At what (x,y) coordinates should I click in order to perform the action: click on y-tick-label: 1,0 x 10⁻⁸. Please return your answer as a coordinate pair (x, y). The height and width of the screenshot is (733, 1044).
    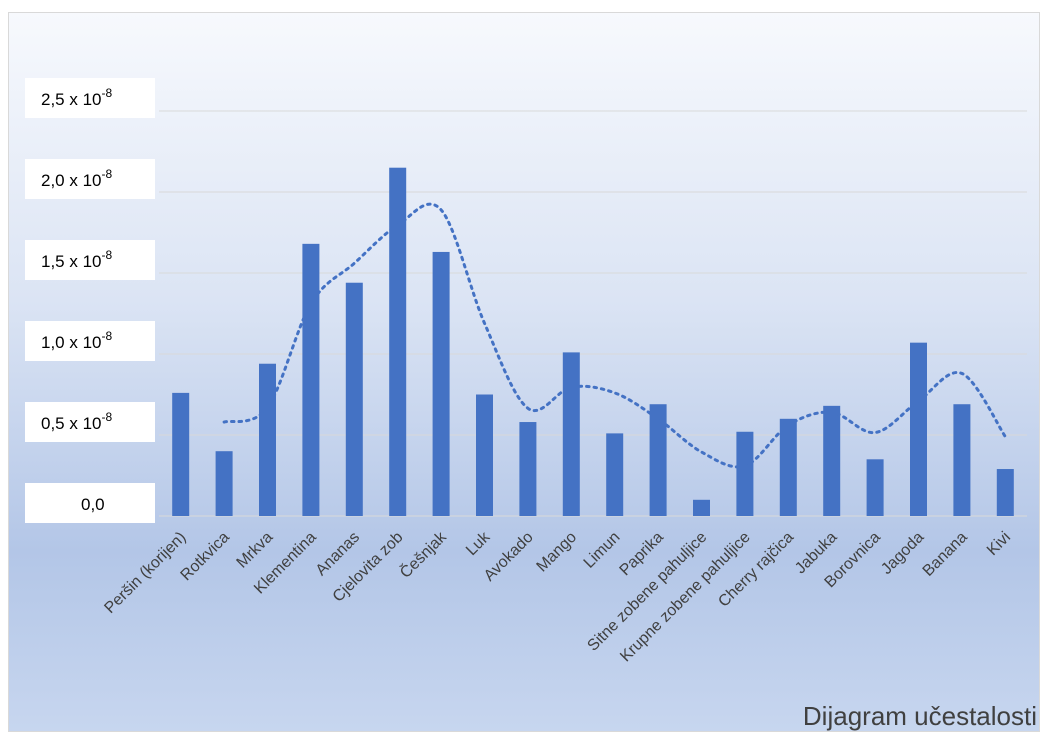
    Looking at the image, I should click on (90, 341).